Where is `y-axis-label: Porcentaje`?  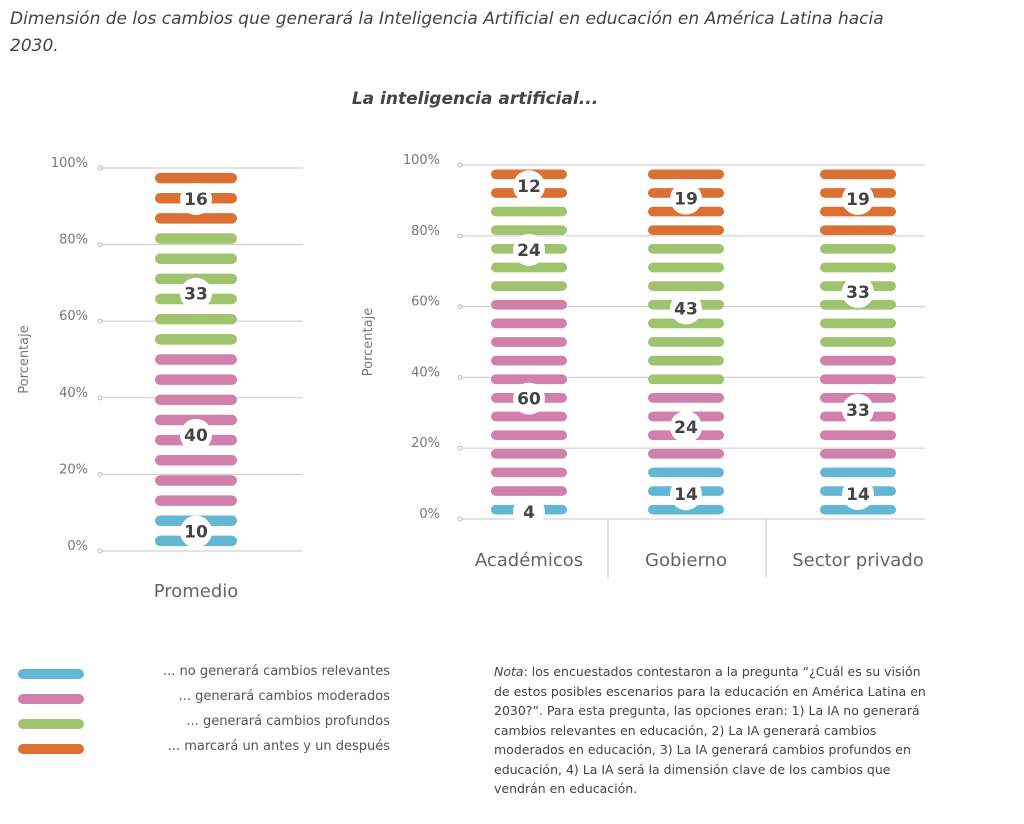 y-axis-label: Porcentaje is located at coordinates (368, 342).